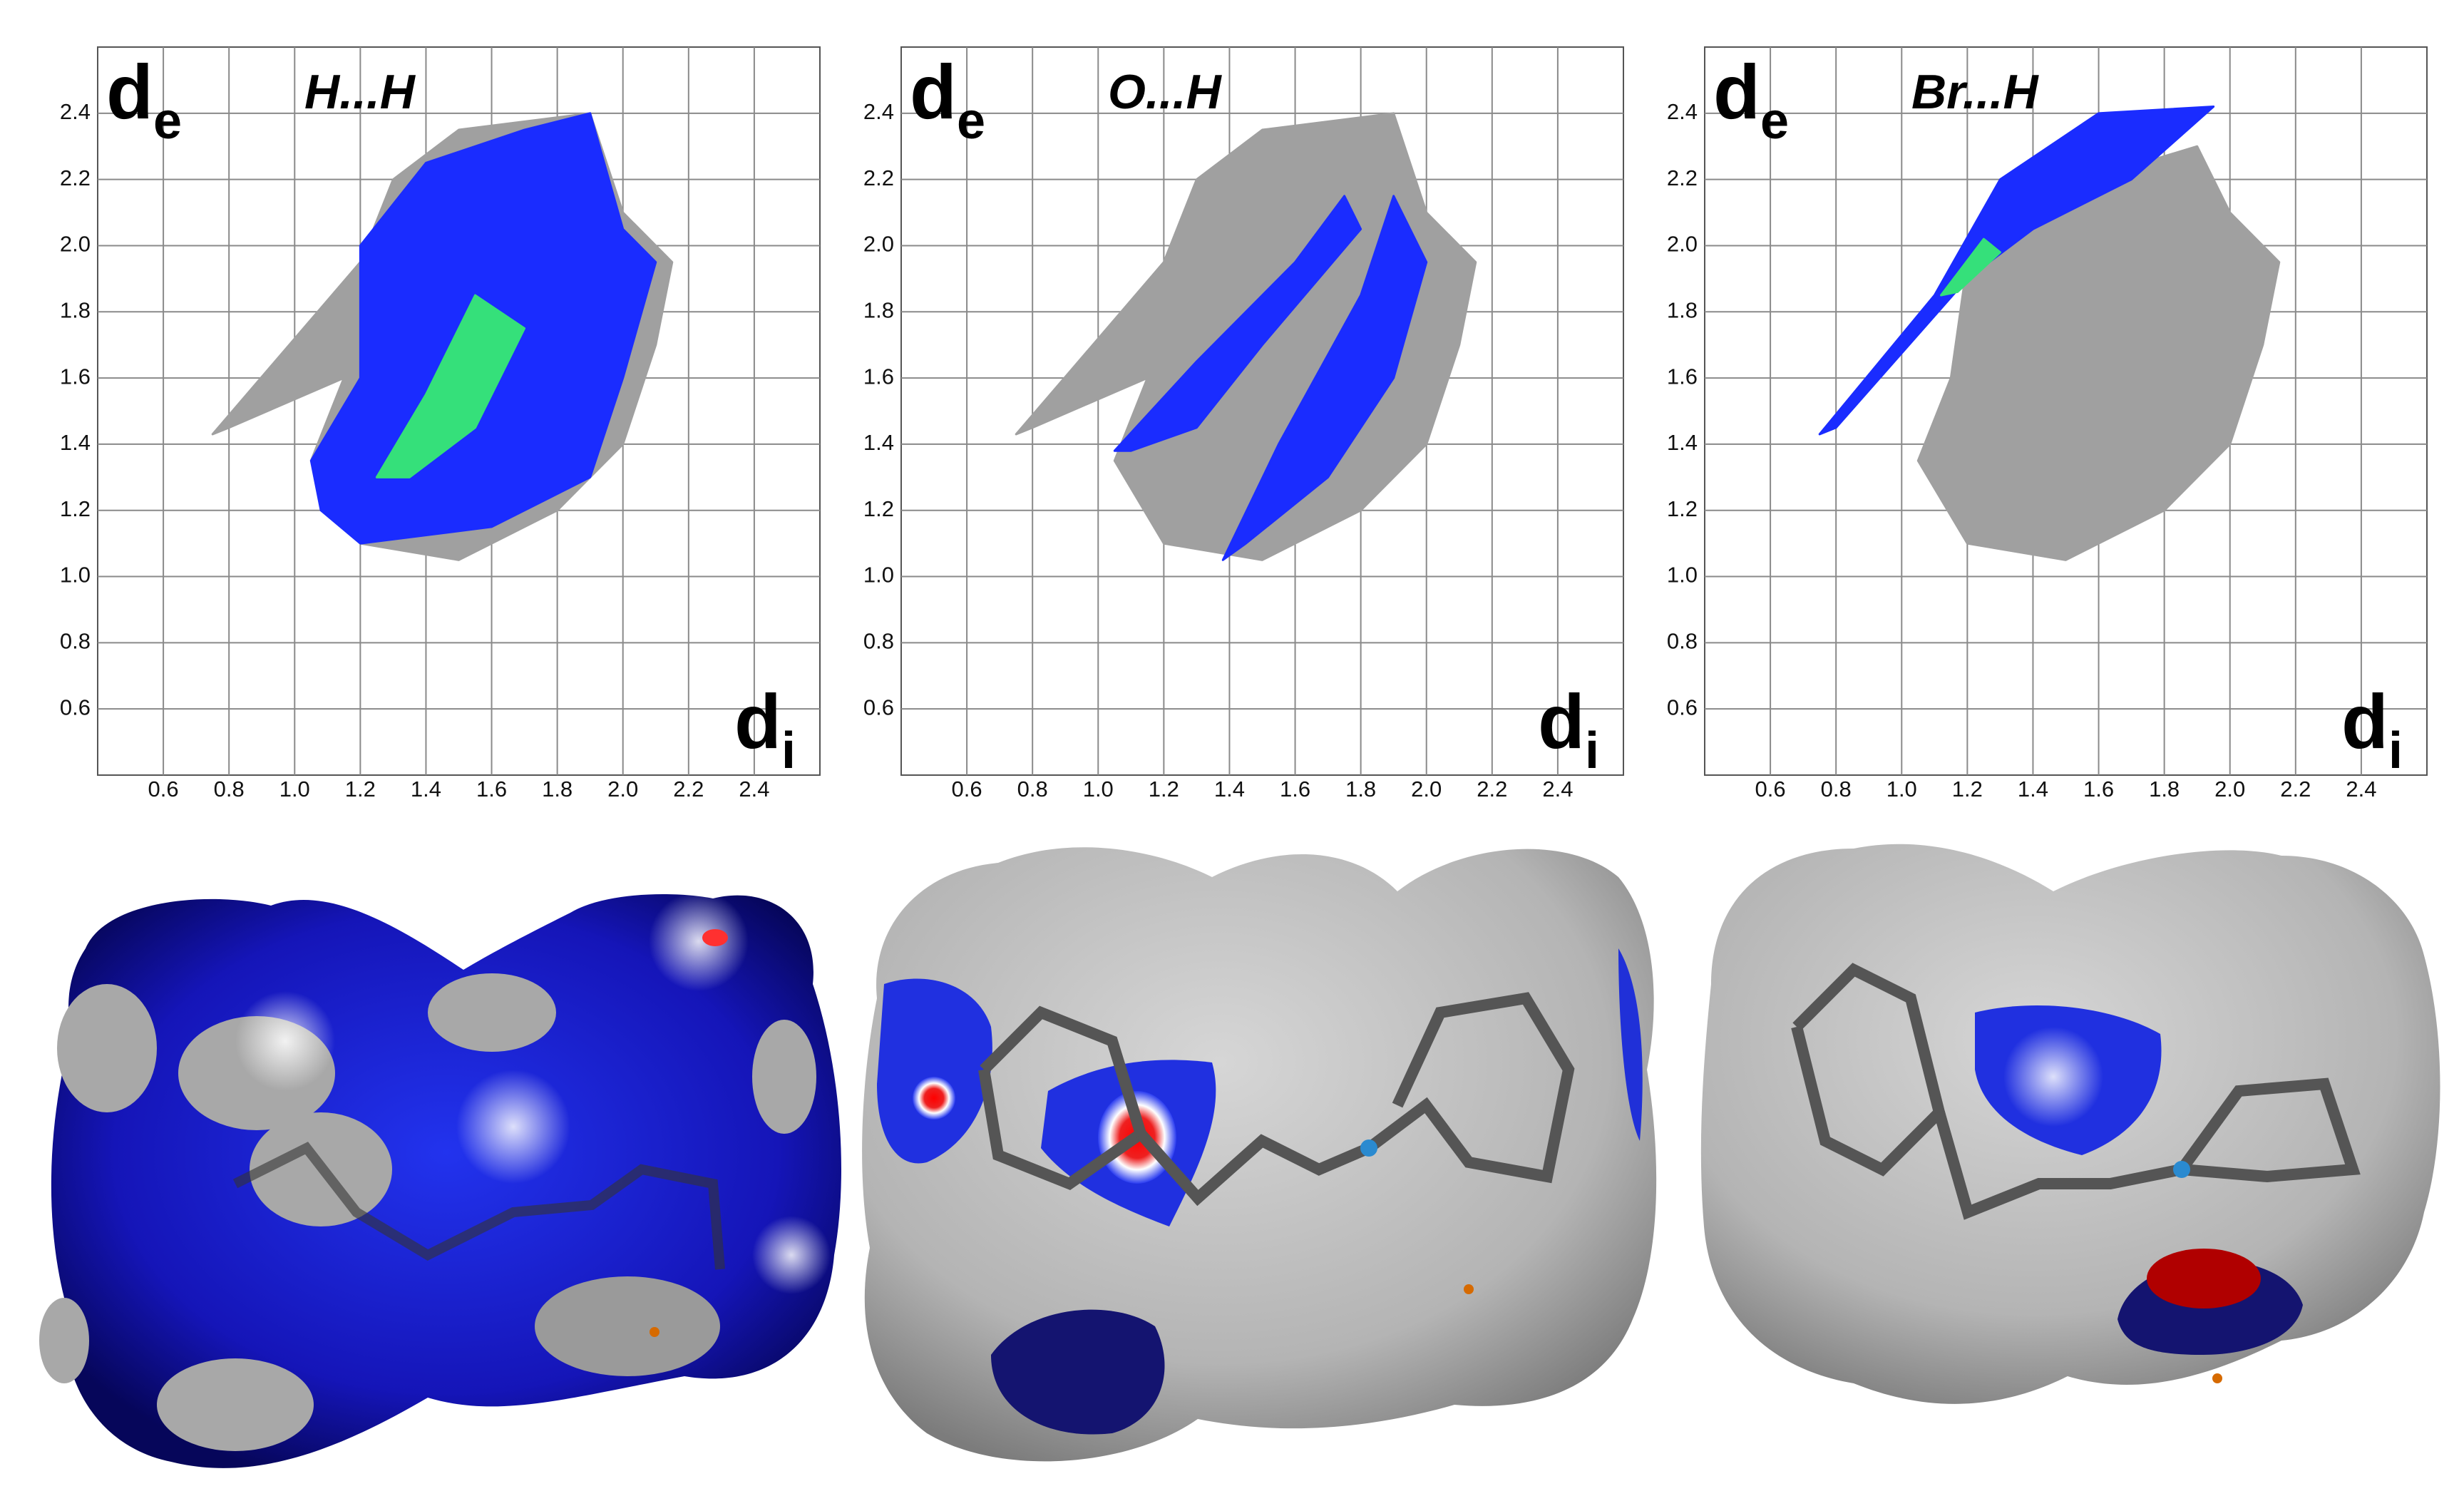 Image resolution: width=2464 pixels, height=1506 pixels. Describe the element at coordinates (1165, 92) in the screenshot. I see `chart-title: O...H` at that location.